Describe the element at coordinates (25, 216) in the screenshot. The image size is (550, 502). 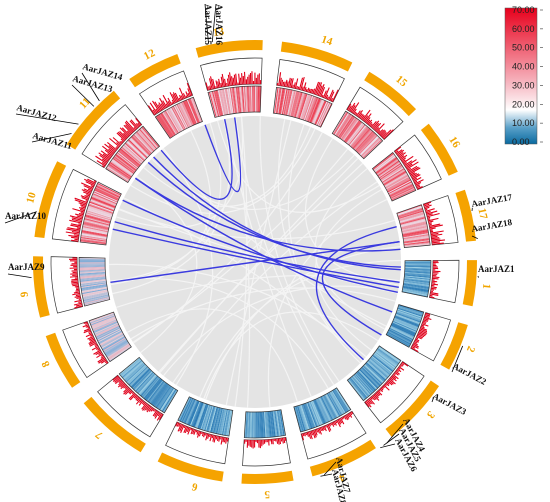
I see `gene-label: AarJAZ10` at that location.